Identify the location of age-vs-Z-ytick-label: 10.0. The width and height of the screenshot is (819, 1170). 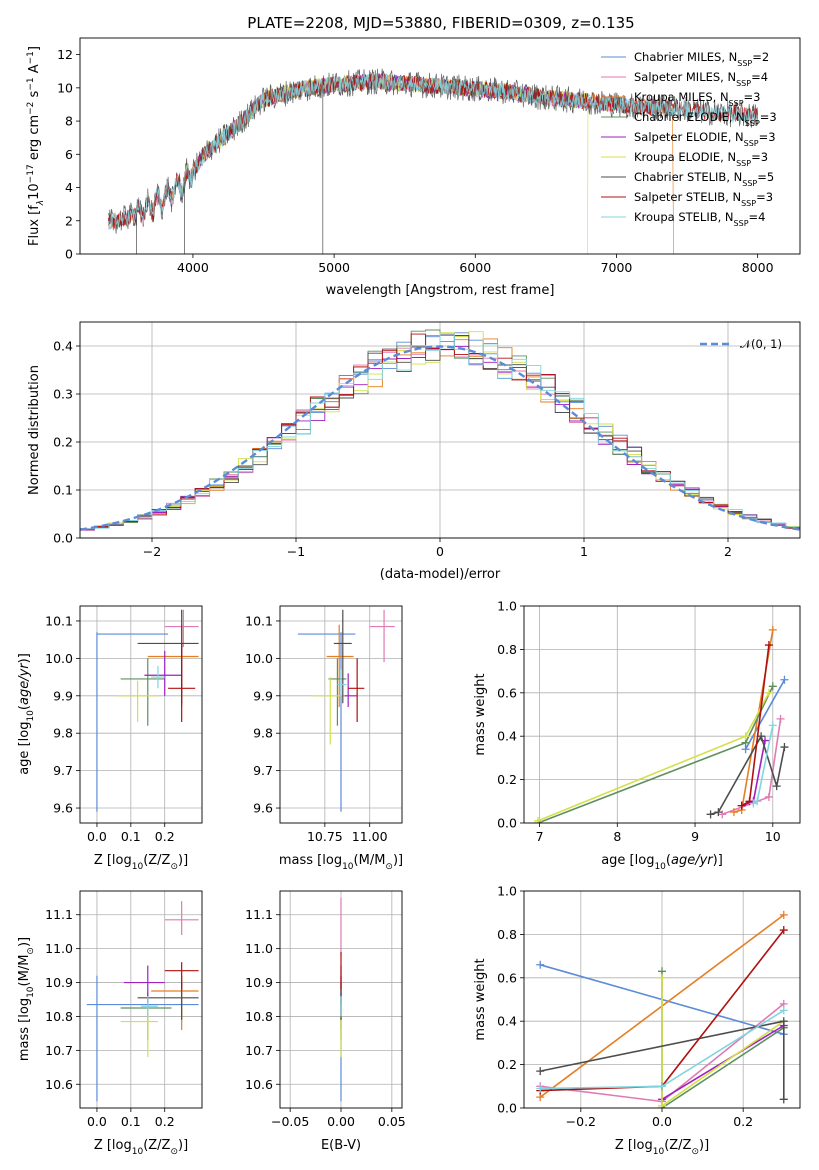
(59, 658).